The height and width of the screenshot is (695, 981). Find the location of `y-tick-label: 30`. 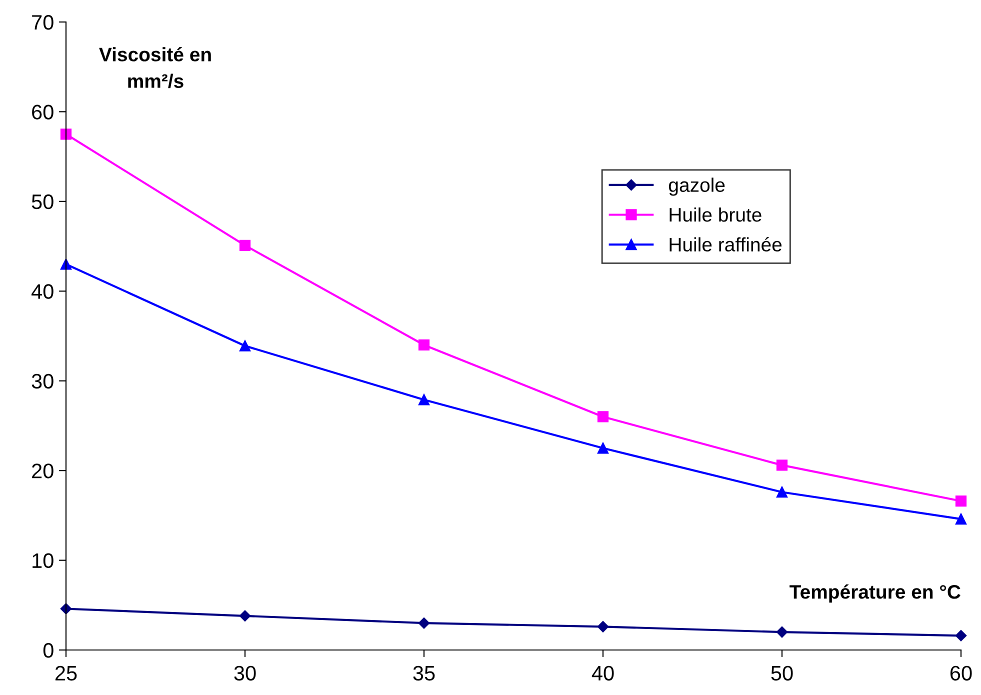

y-tick-label: 30 is located at coordinates (43, 381).